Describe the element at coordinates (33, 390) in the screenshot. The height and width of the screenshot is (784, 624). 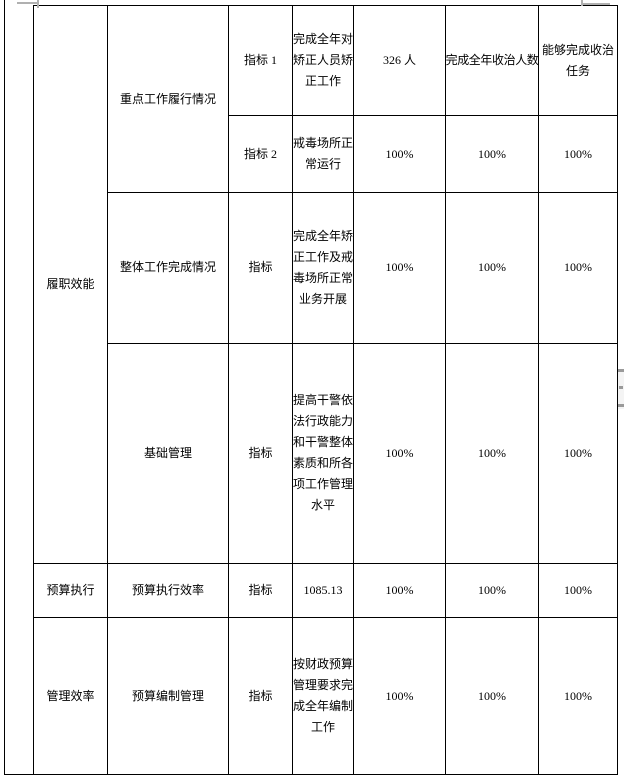
I see `table-left-border` at that location.